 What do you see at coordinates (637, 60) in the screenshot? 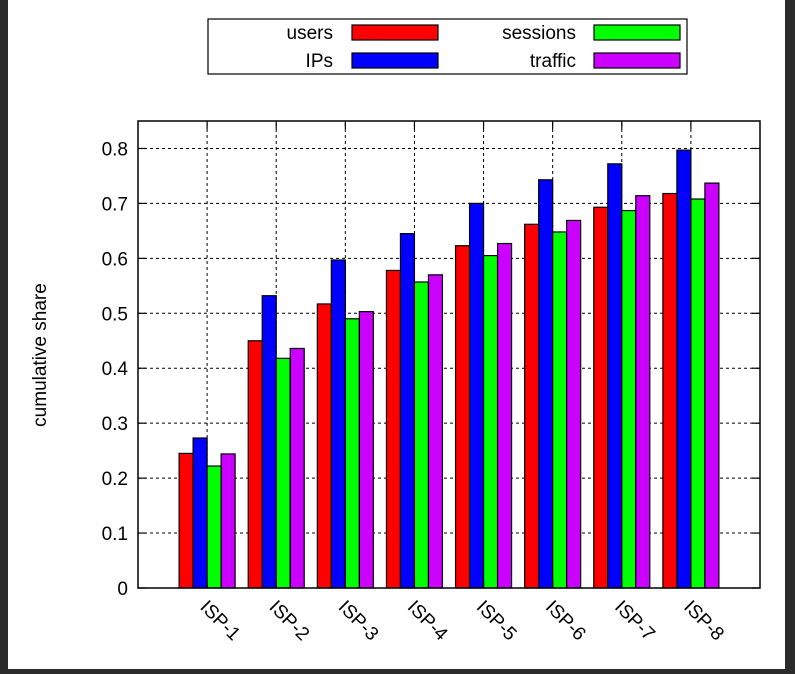
I see `legend-swatch-traffic` at bounding box center [637, 60].